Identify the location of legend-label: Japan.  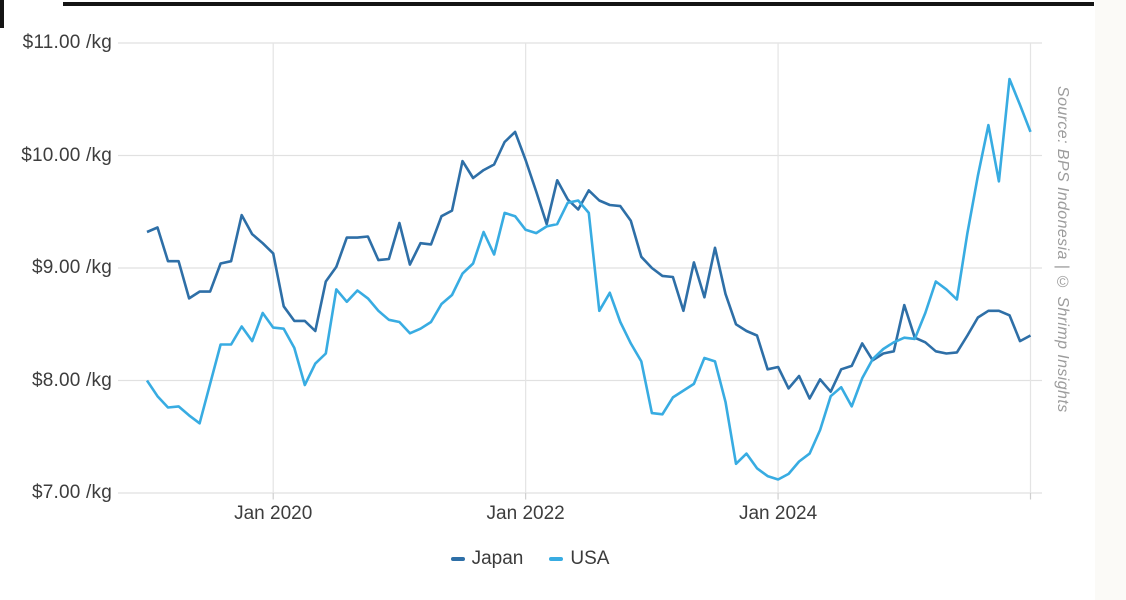
(497, 558).